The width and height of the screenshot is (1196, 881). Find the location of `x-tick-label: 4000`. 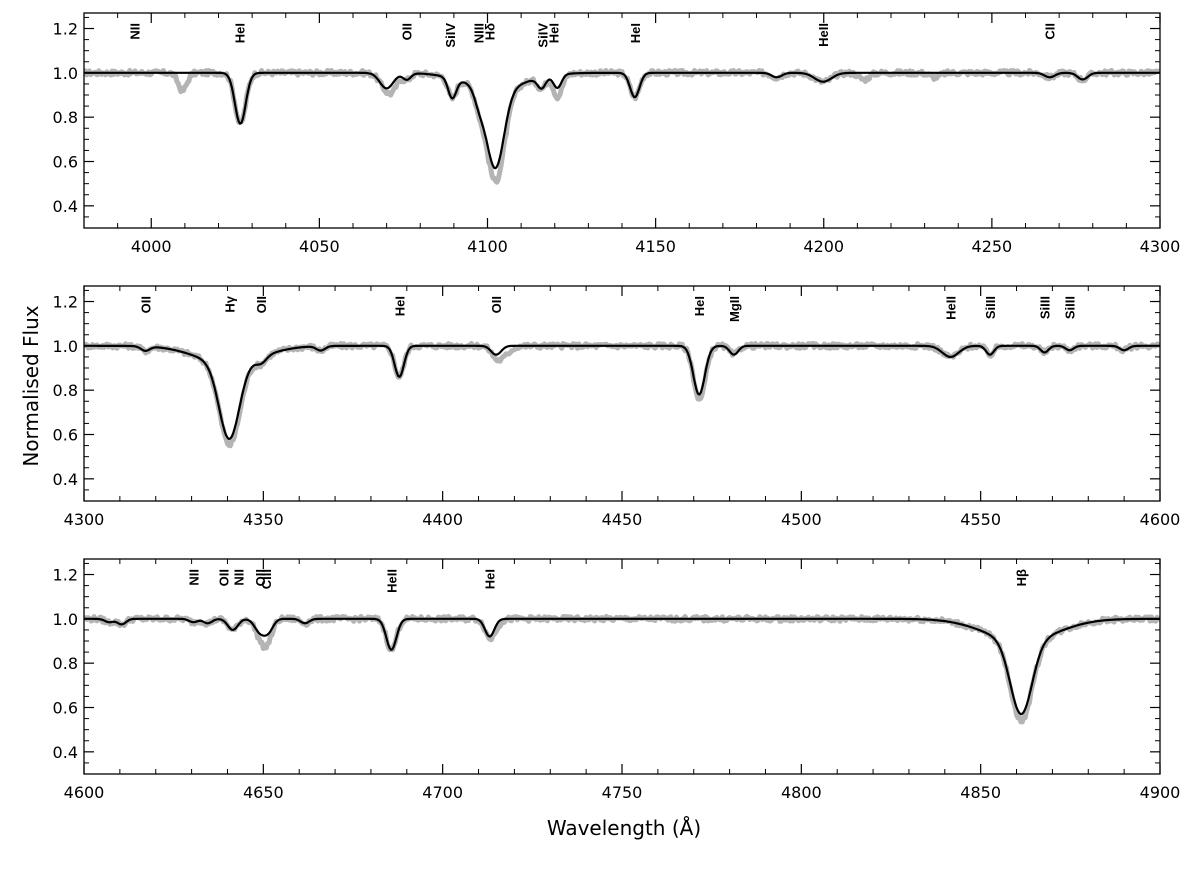

x-tick-label: 4000 is located at coordinates (151, 246).